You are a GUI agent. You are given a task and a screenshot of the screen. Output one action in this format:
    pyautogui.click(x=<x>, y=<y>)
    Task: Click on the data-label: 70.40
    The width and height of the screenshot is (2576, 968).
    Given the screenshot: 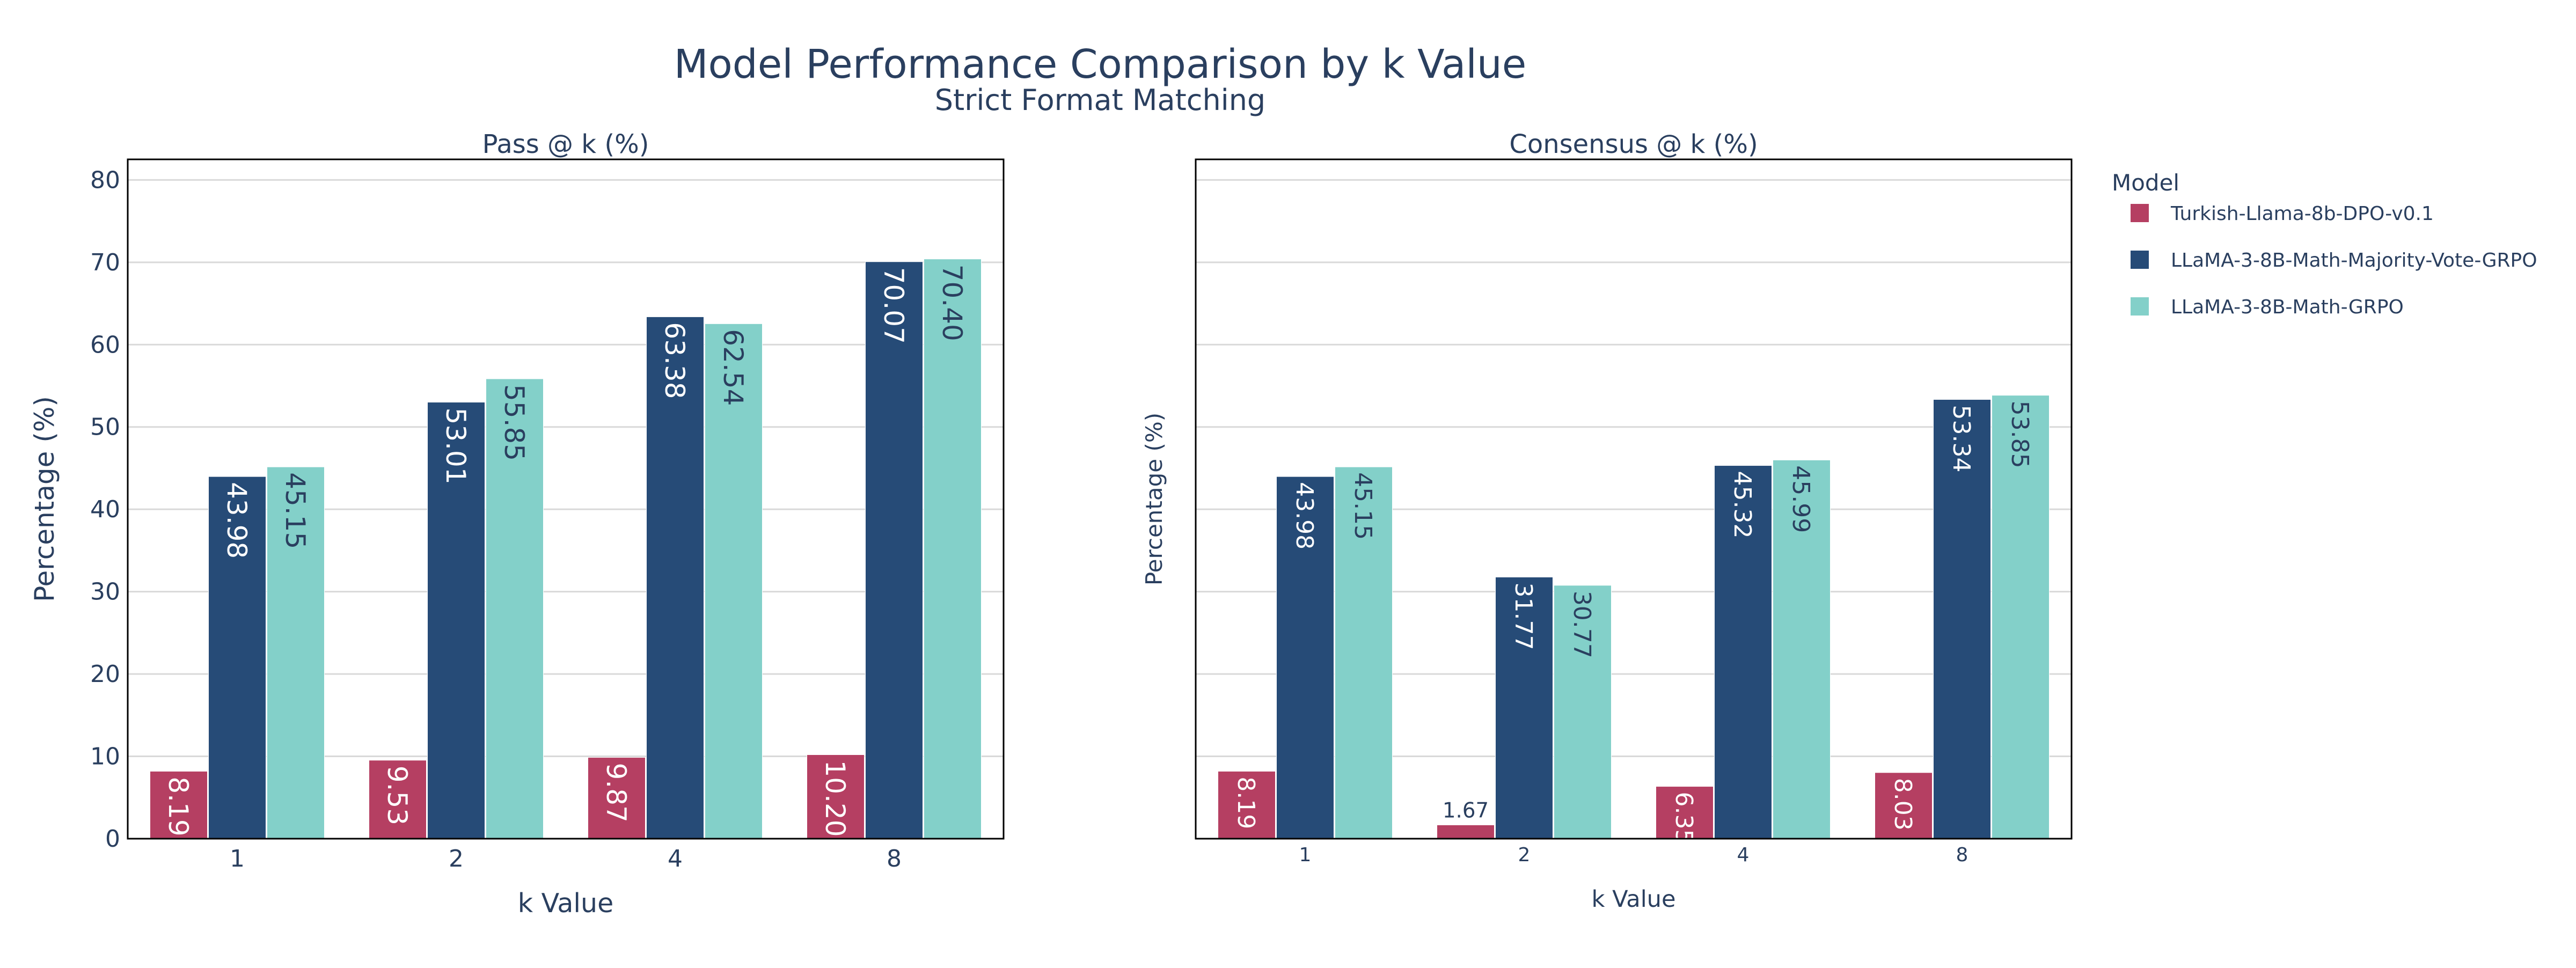 What is the action you would take?
    pyautogui.click(x=952, y=303)
    